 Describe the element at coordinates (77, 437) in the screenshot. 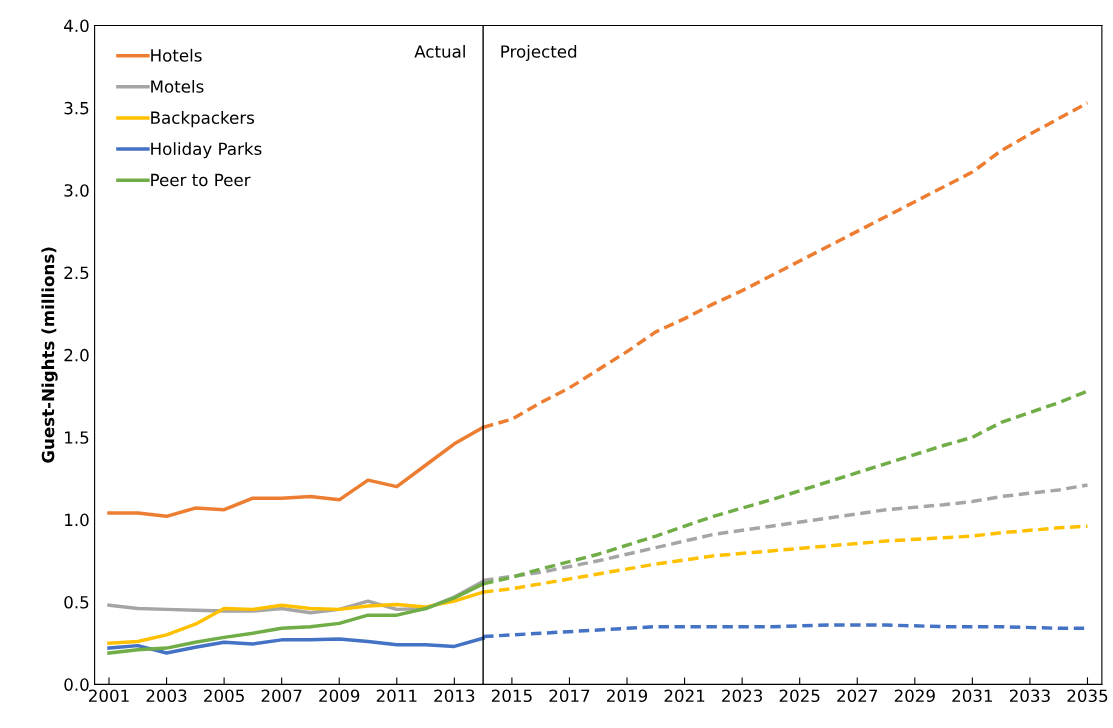

I see `y-tick-label: 1.5` at that location.